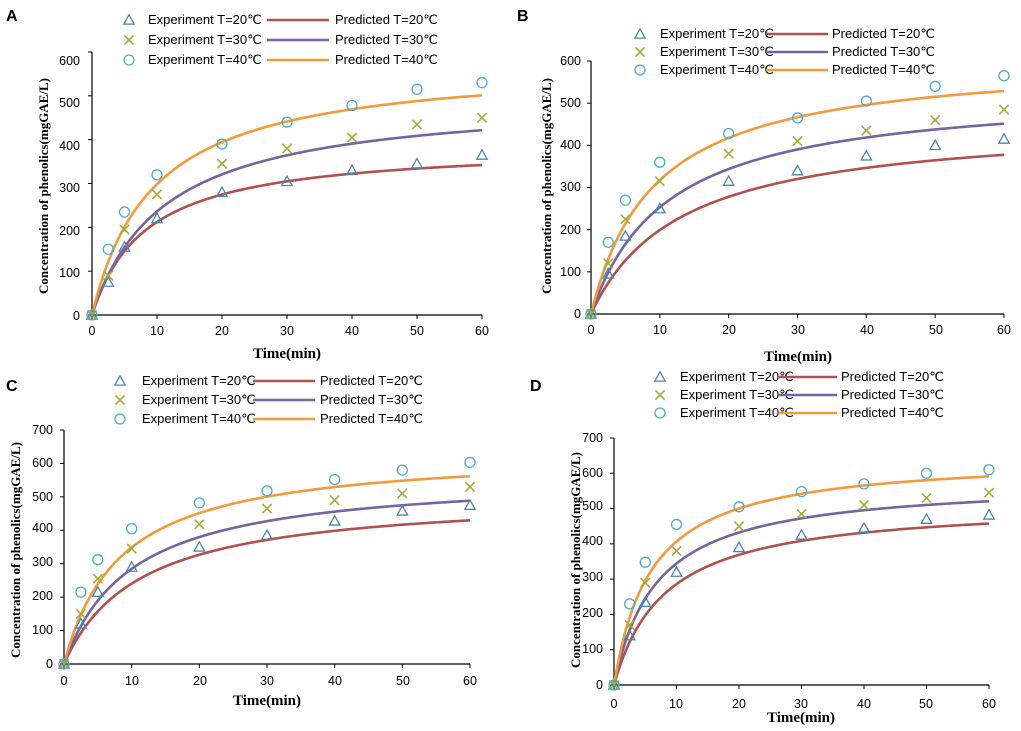  What do you see at coordinates (989, 704) in the screenshot?
I see `x-tick-label: 60` at bounding box center [989, 704].